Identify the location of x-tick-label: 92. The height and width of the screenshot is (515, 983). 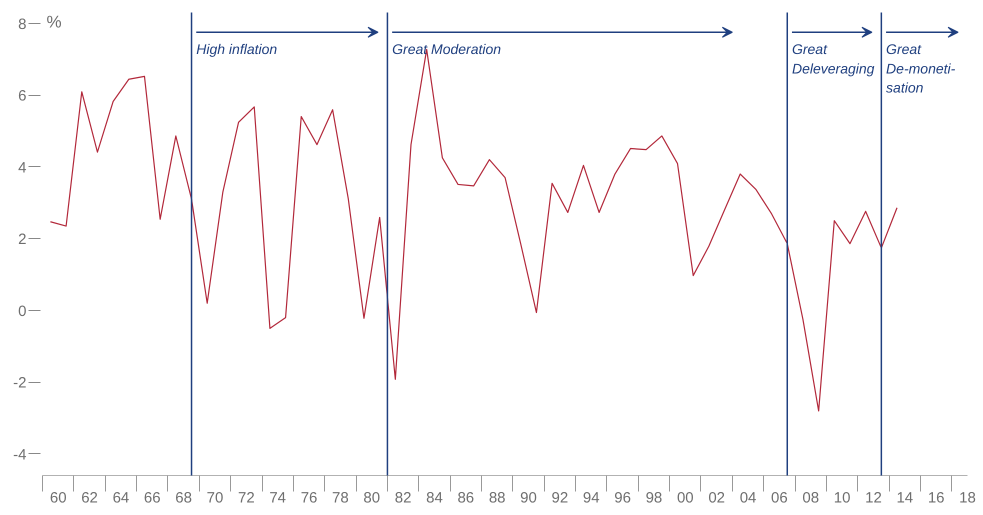
(560, 498).